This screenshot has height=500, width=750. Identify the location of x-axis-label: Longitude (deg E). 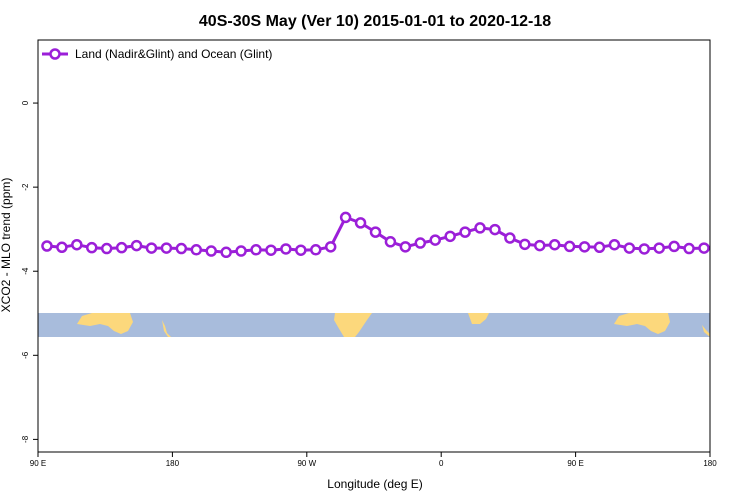
(374, 484).